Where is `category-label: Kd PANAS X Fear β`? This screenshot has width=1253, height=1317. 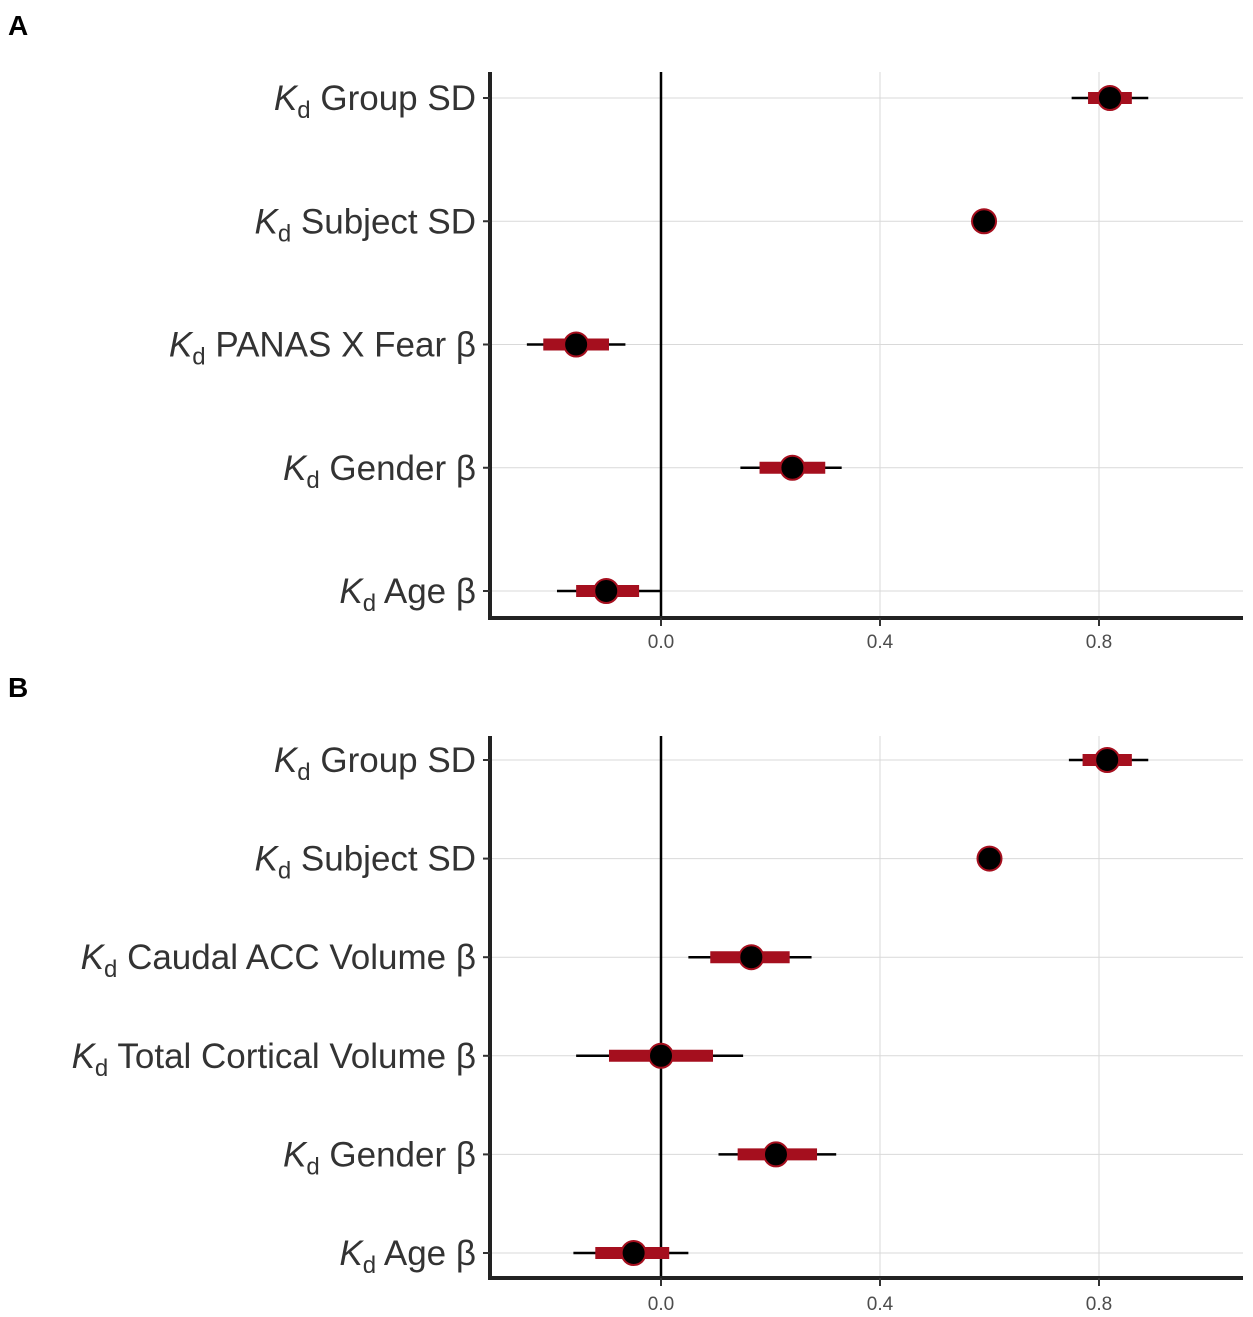 category-label: Kd PANAS X Fear β is located at coordinates (322, 348).